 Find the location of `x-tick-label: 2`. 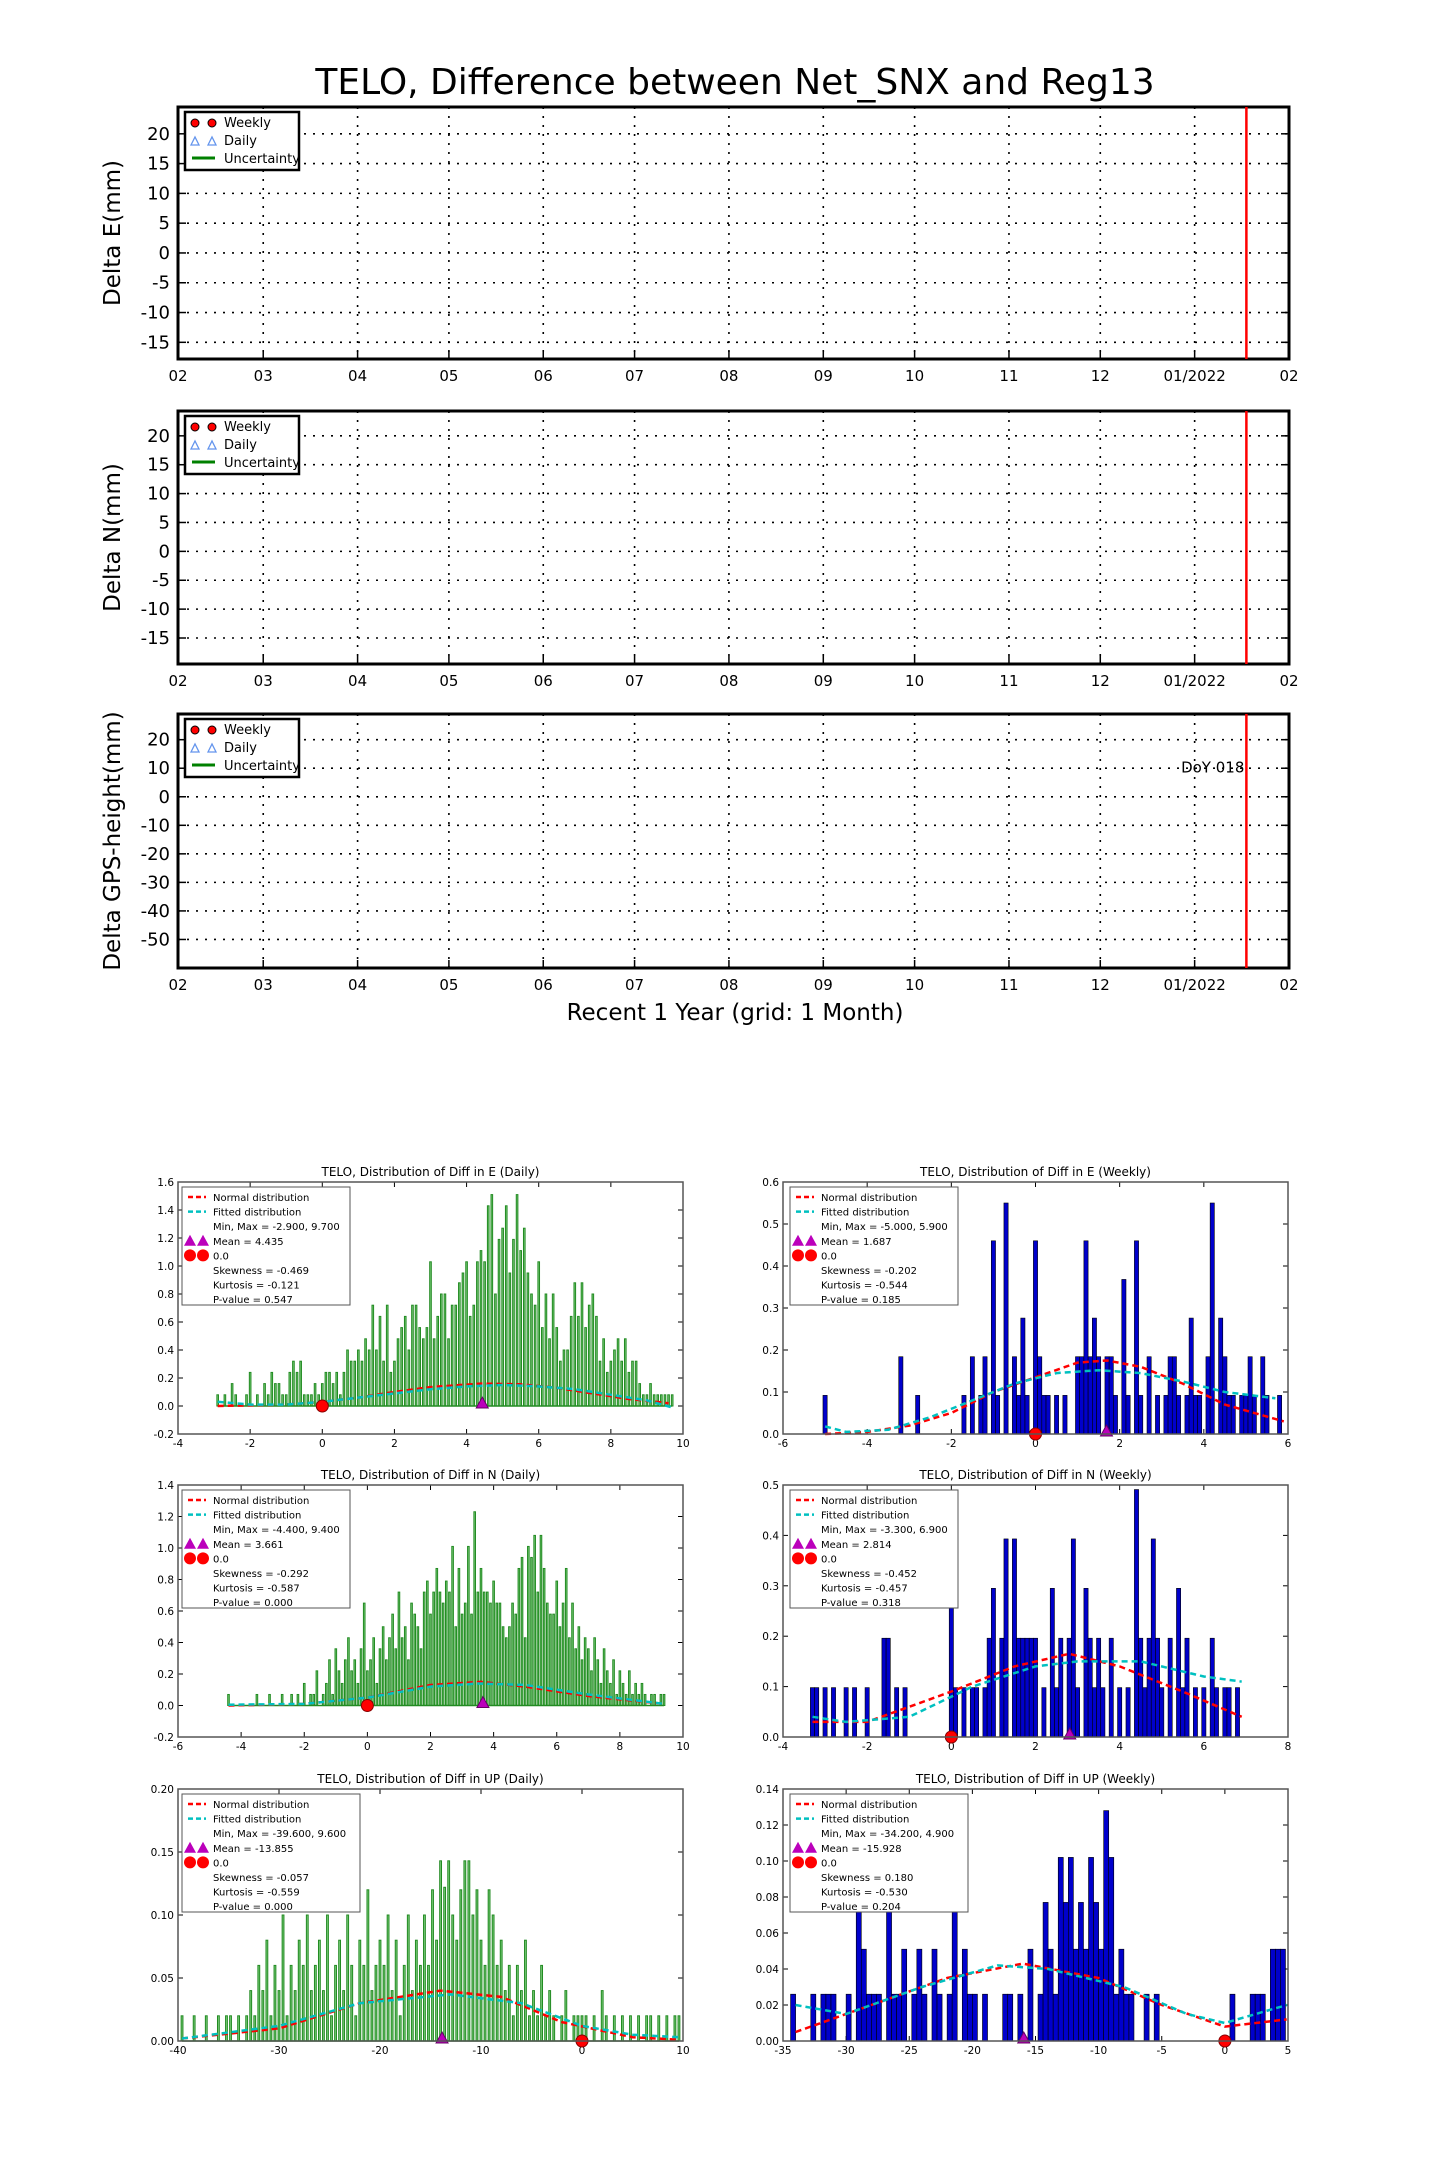

x-tick-label: 2 is located at coordinates (430, 1747).